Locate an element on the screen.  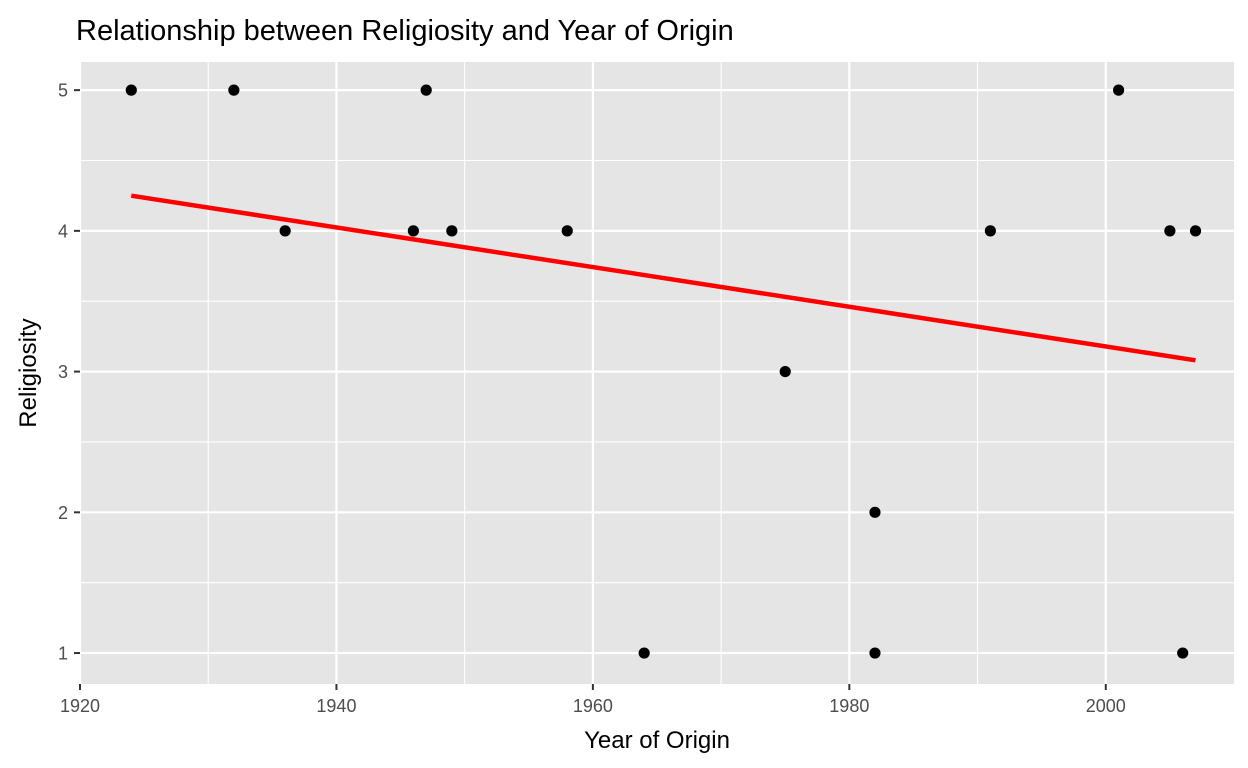
x-tick-label: 1960 is located at coordinates (593, 706).